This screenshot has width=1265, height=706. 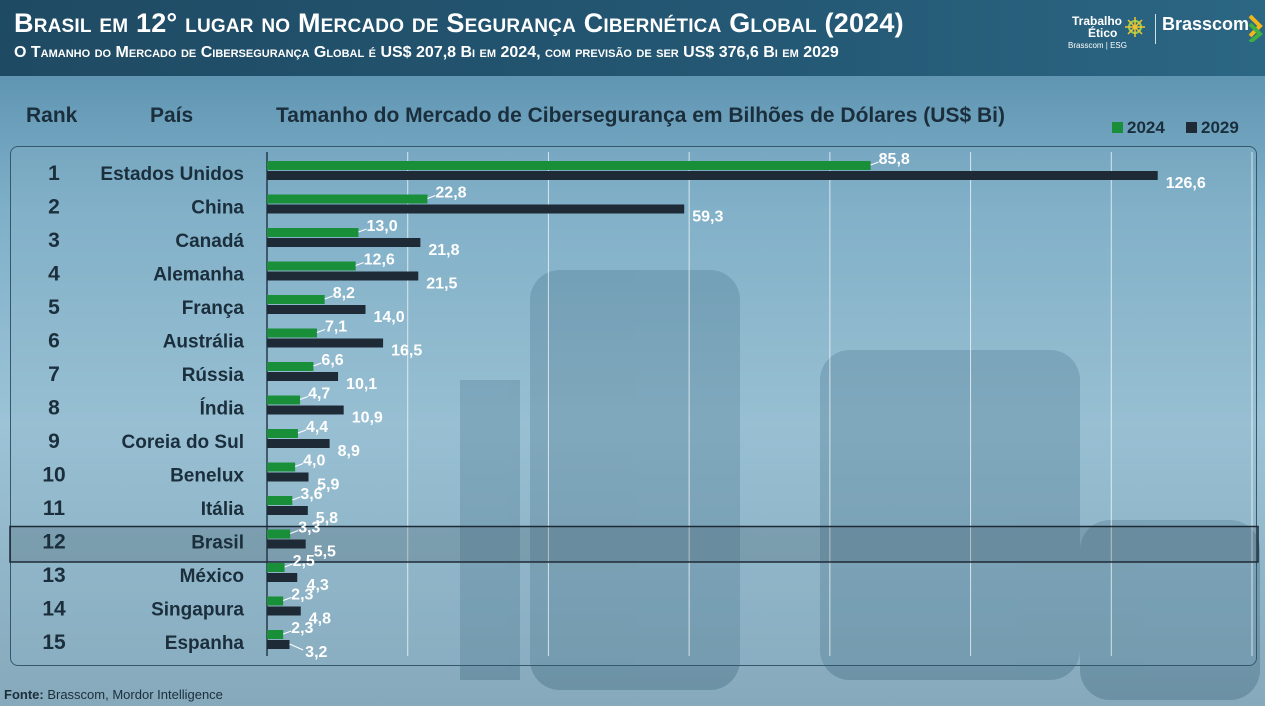 What do you see at coordinates (52, 115) in the screenshot?
I see `rank-header: Rank` at bounding box center [52, 115].